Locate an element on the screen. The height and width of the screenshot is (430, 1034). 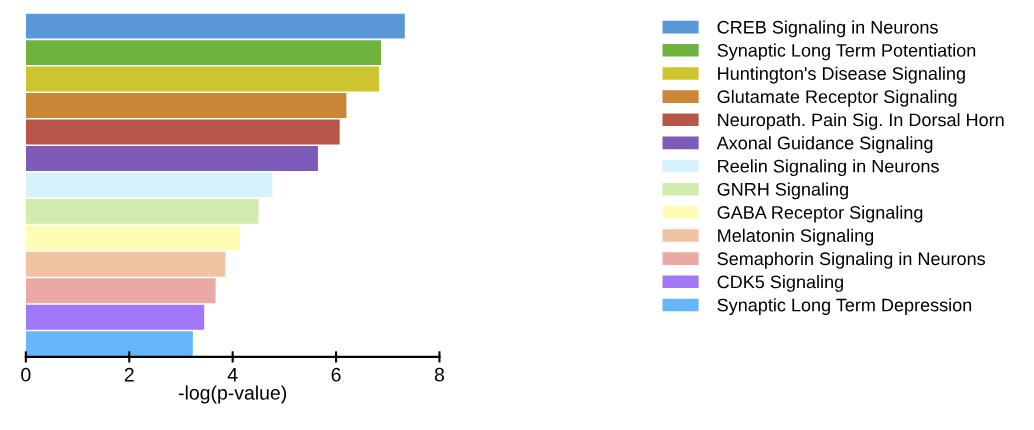
x-tick-label: 0 is located at coordinates (26, 374).